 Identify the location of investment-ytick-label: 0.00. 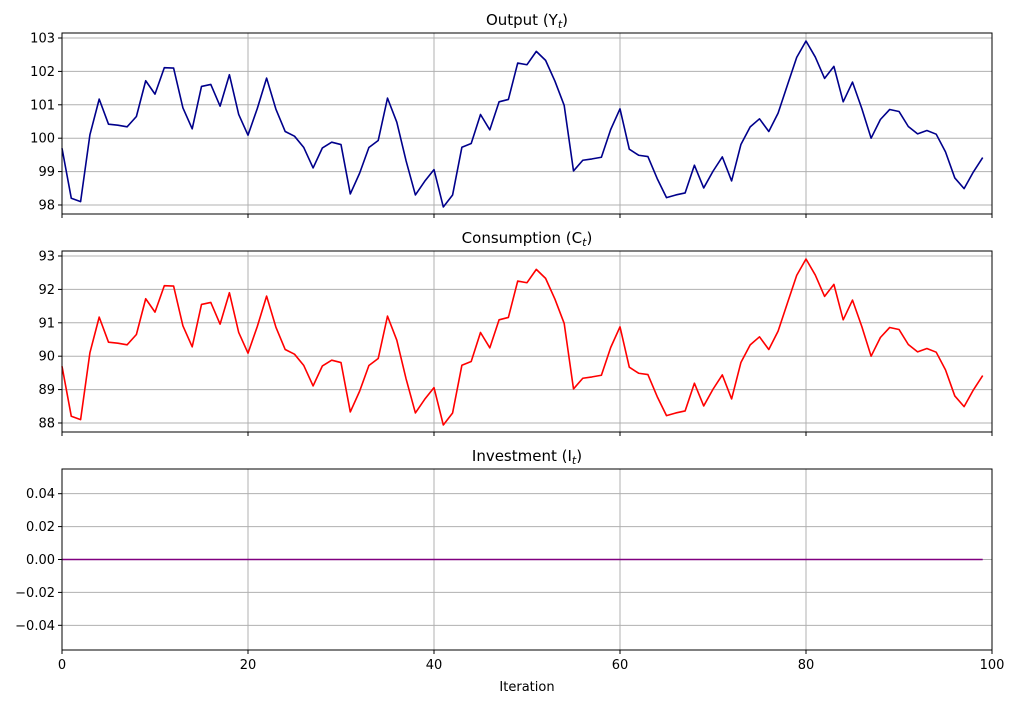
(40, 560).